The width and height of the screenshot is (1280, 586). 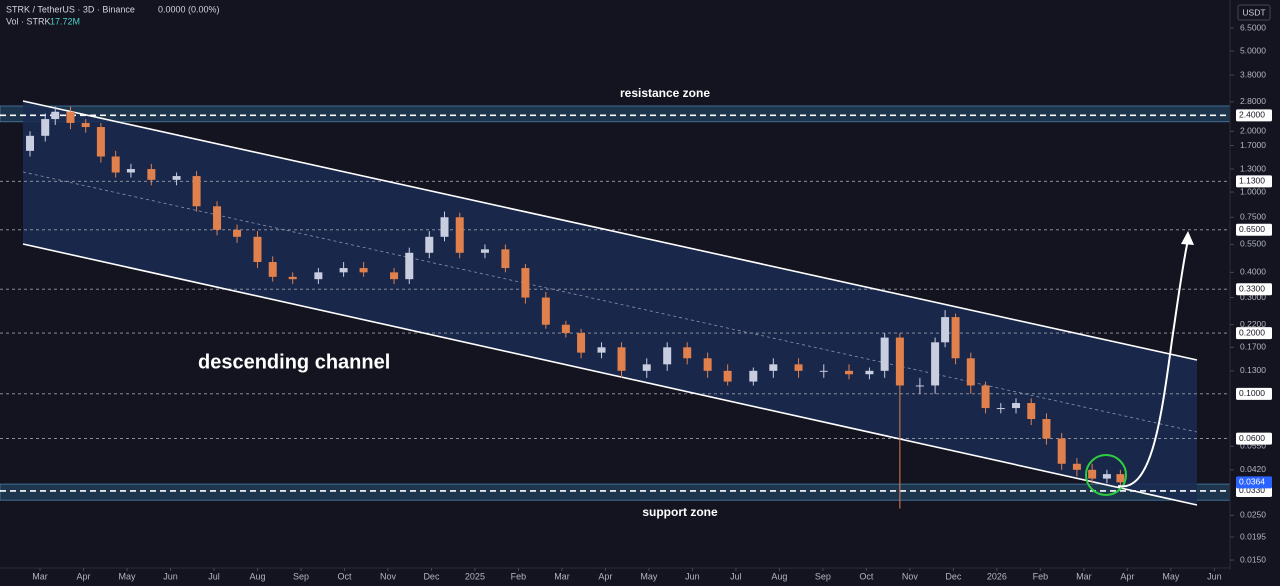 I want to click on y-tick-label: 3.8000, so click(x=1253, y=74).